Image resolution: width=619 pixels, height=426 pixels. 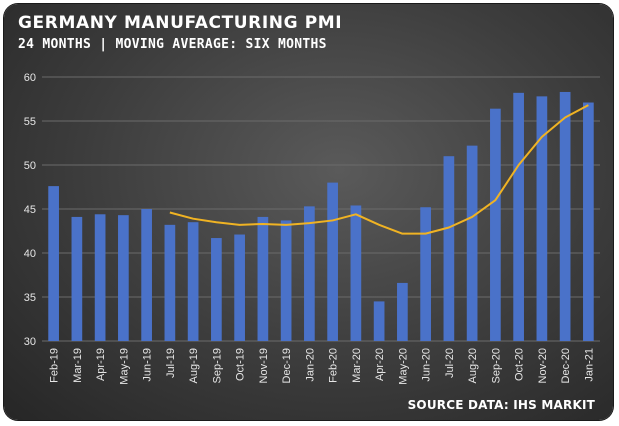 What do you see at coordinates (30, 342) in the screenshot?
I see `y-tick-label: 30` at bounding box center [30, 342].